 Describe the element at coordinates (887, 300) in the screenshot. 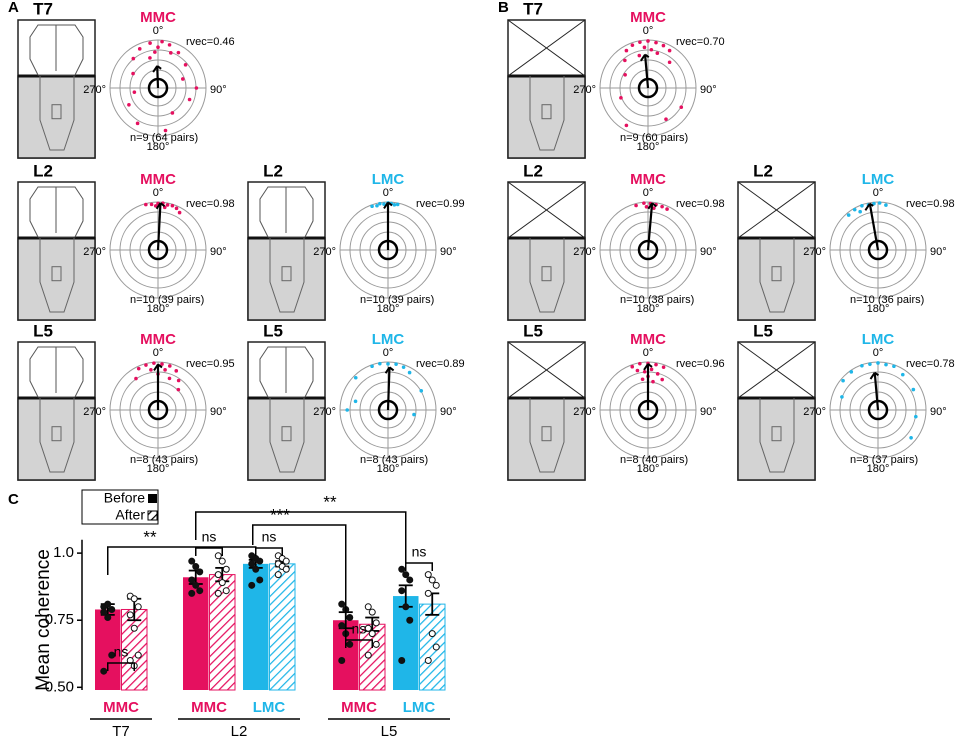

I see `n-label: n=10 (36 pairs)` at that location.